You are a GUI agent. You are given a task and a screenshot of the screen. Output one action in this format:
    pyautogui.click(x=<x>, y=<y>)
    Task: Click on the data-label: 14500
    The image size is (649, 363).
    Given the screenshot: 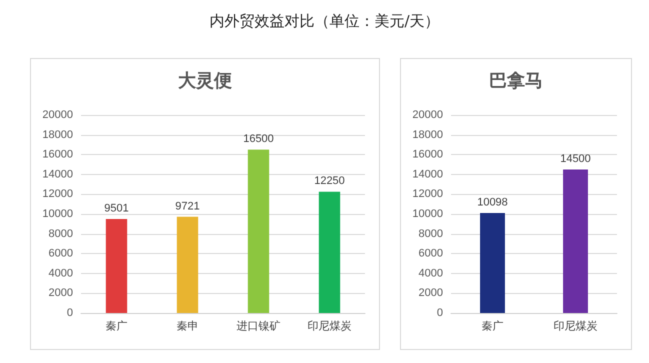 What is the action you would take?
    pyautogui.click(x=575, y=158)
    